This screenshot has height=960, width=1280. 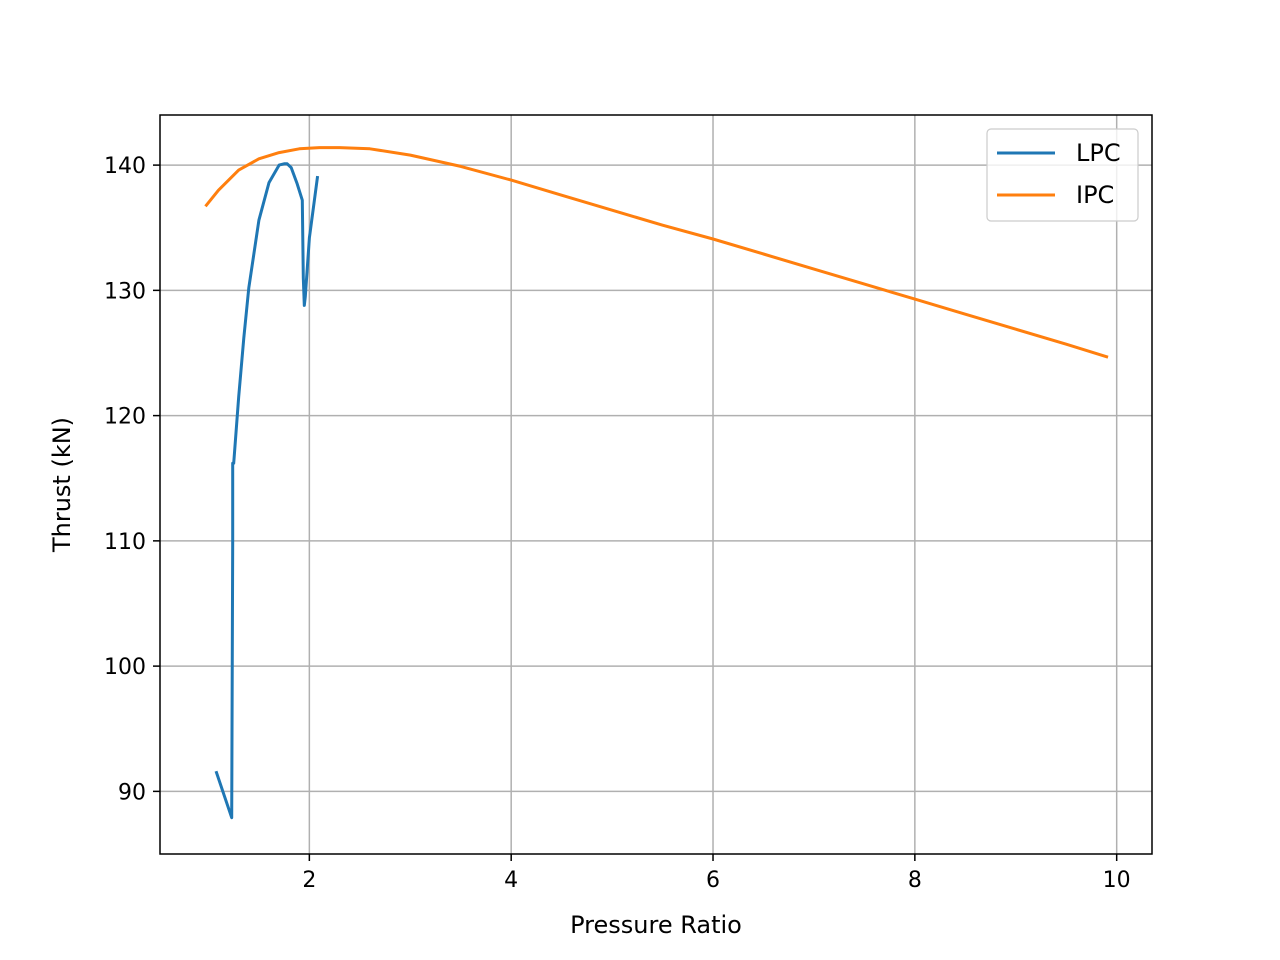 I want to click on x-axis-label: Pressure Ratio, so click(x=656, y=925).